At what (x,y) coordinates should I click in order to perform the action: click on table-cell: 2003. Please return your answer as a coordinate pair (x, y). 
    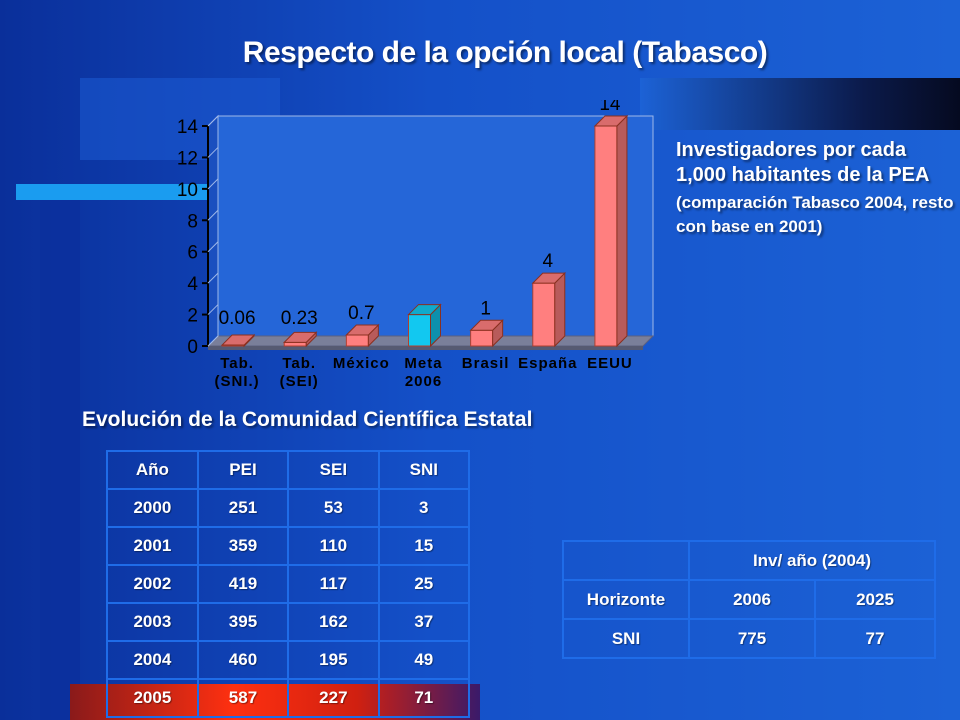
    Looking at the image, I should click on (152, 622).